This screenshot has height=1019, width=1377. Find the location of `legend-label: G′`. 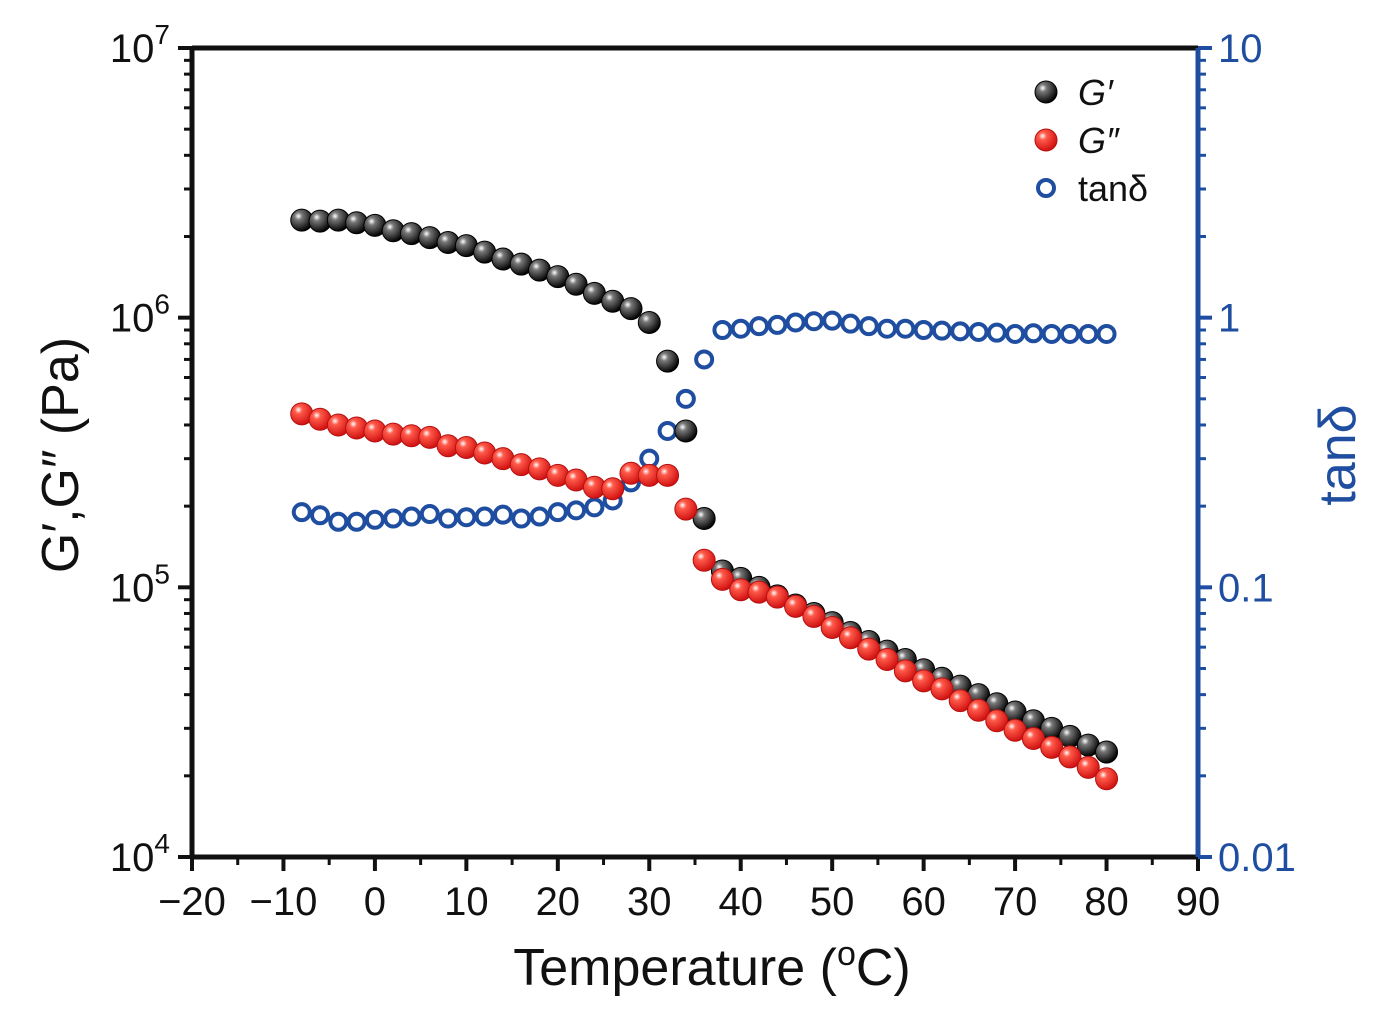

legend-label: G′ is located at coordinates (1096, 92).